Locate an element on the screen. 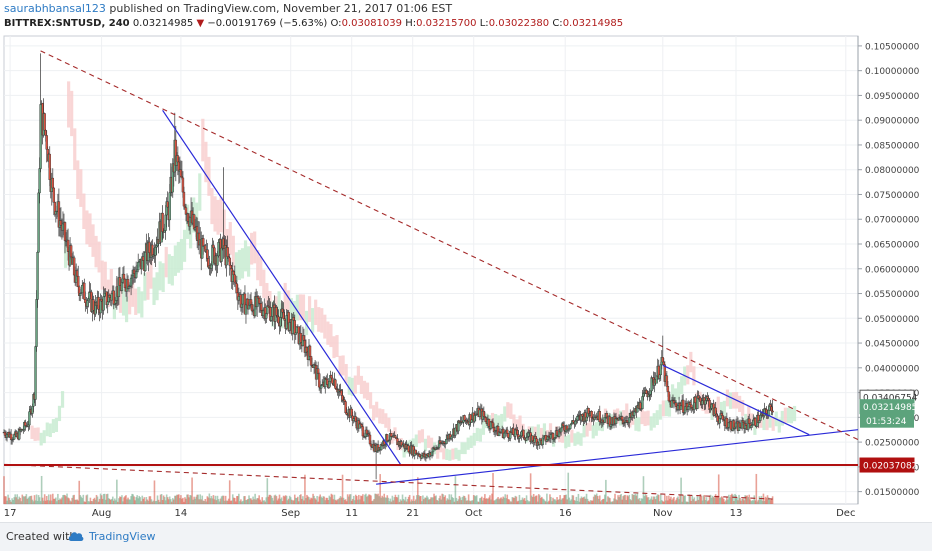 The width and height of the screenshot is (932, 551). tradingview-cloud-icon is located at coordinates (76, 536).